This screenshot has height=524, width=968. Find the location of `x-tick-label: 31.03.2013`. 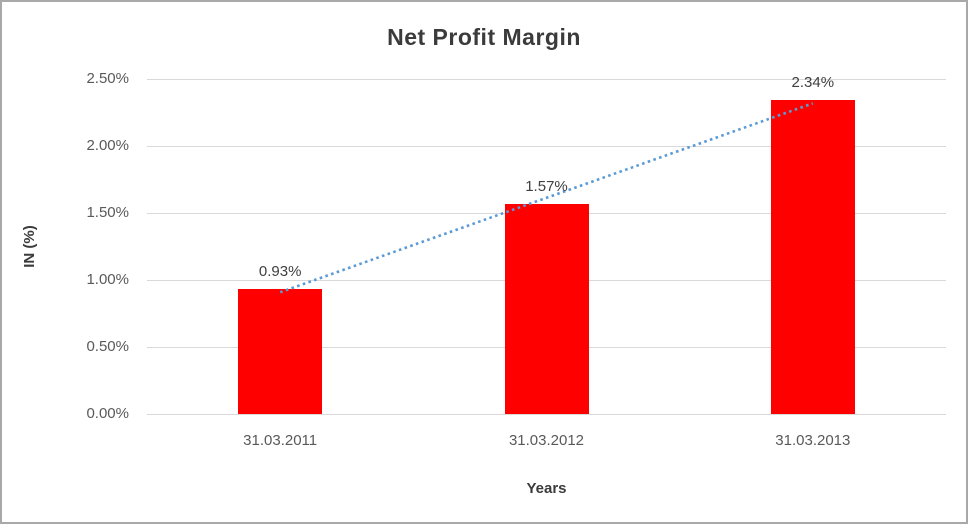

x-tick-label: 31.03.2013 is located at coordinates (813, 440).